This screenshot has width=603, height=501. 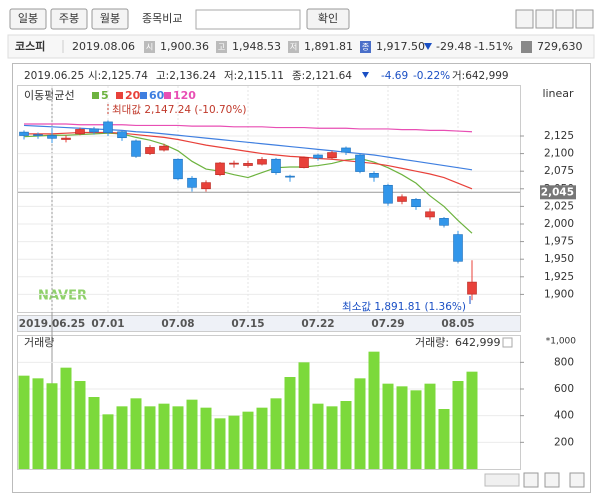 What do you see at coordinates (560, 46) in the screenshot?
I see `quote-volume: 729,630` at bounding box center [560, 46].